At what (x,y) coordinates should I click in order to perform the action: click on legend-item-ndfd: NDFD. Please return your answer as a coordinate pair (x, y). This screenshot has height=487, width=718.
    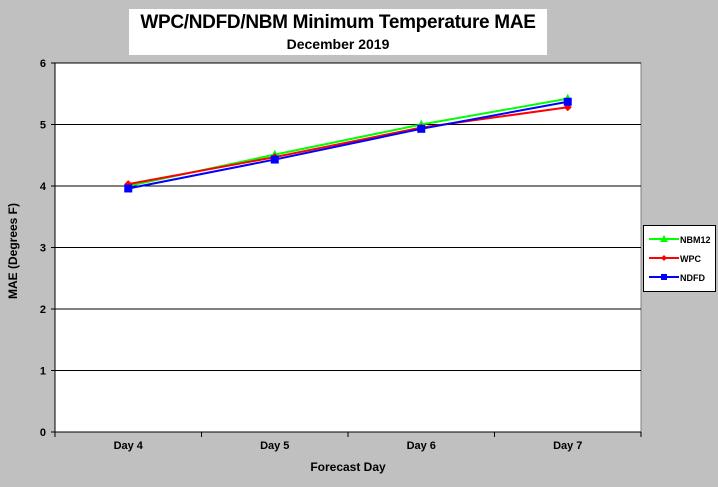
    Looking at the image, I should click on (679, 279).